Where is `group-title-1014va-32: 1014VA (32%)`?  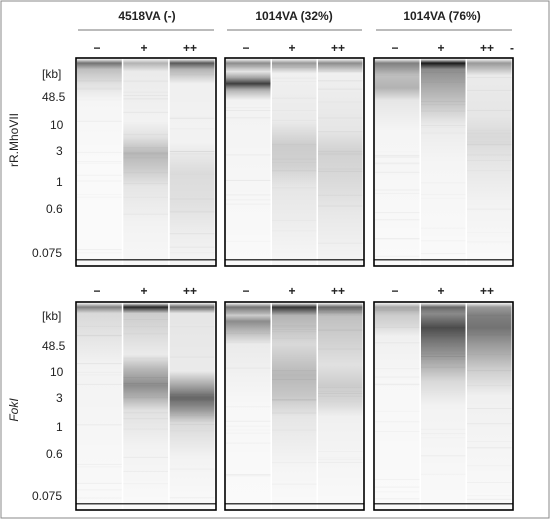
group-title-1014va-32: 1014VA (32%) is located at coordinates (293, 16).